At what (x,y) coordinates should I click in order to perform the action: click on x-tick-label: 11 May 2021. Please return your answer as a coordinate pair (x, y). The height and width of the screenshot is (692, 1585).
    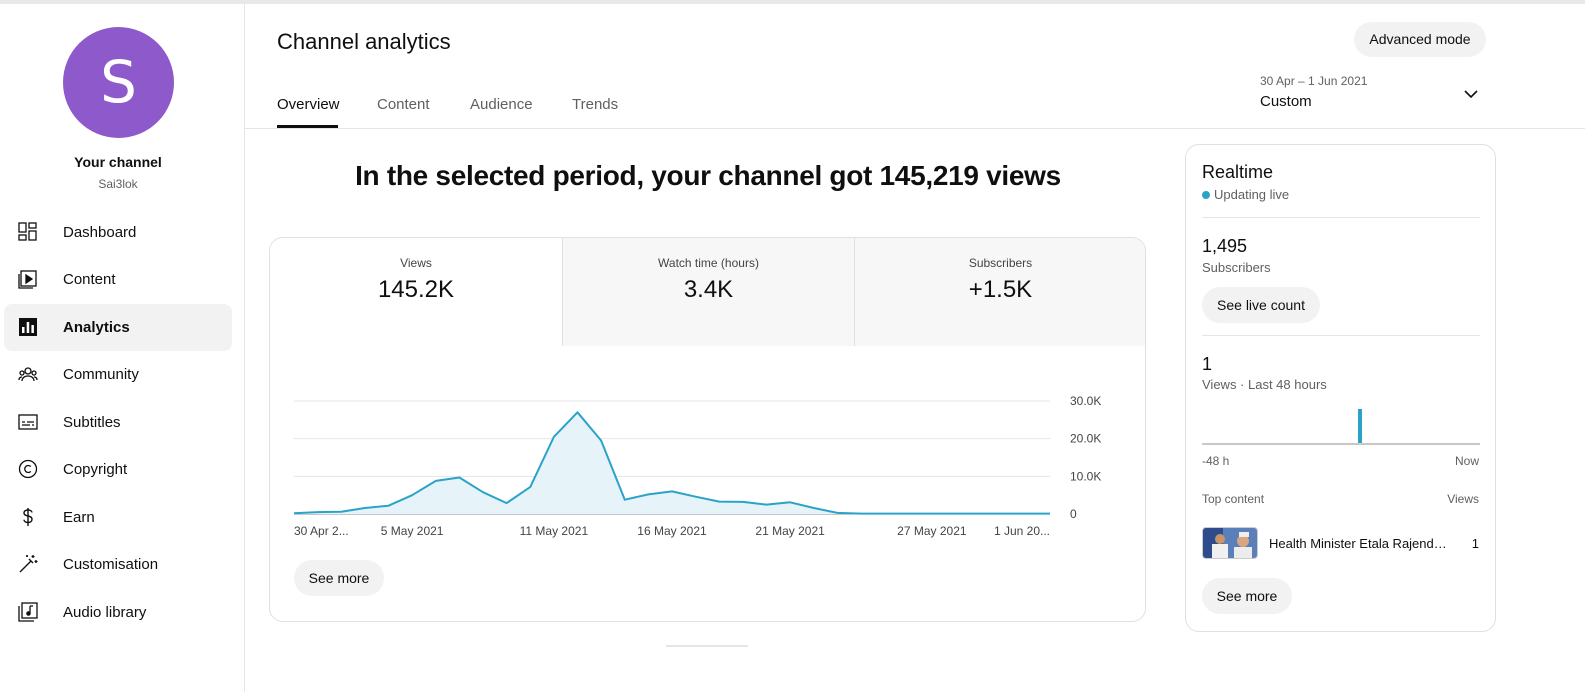
    Looking at the image, I should click on (554, 531).